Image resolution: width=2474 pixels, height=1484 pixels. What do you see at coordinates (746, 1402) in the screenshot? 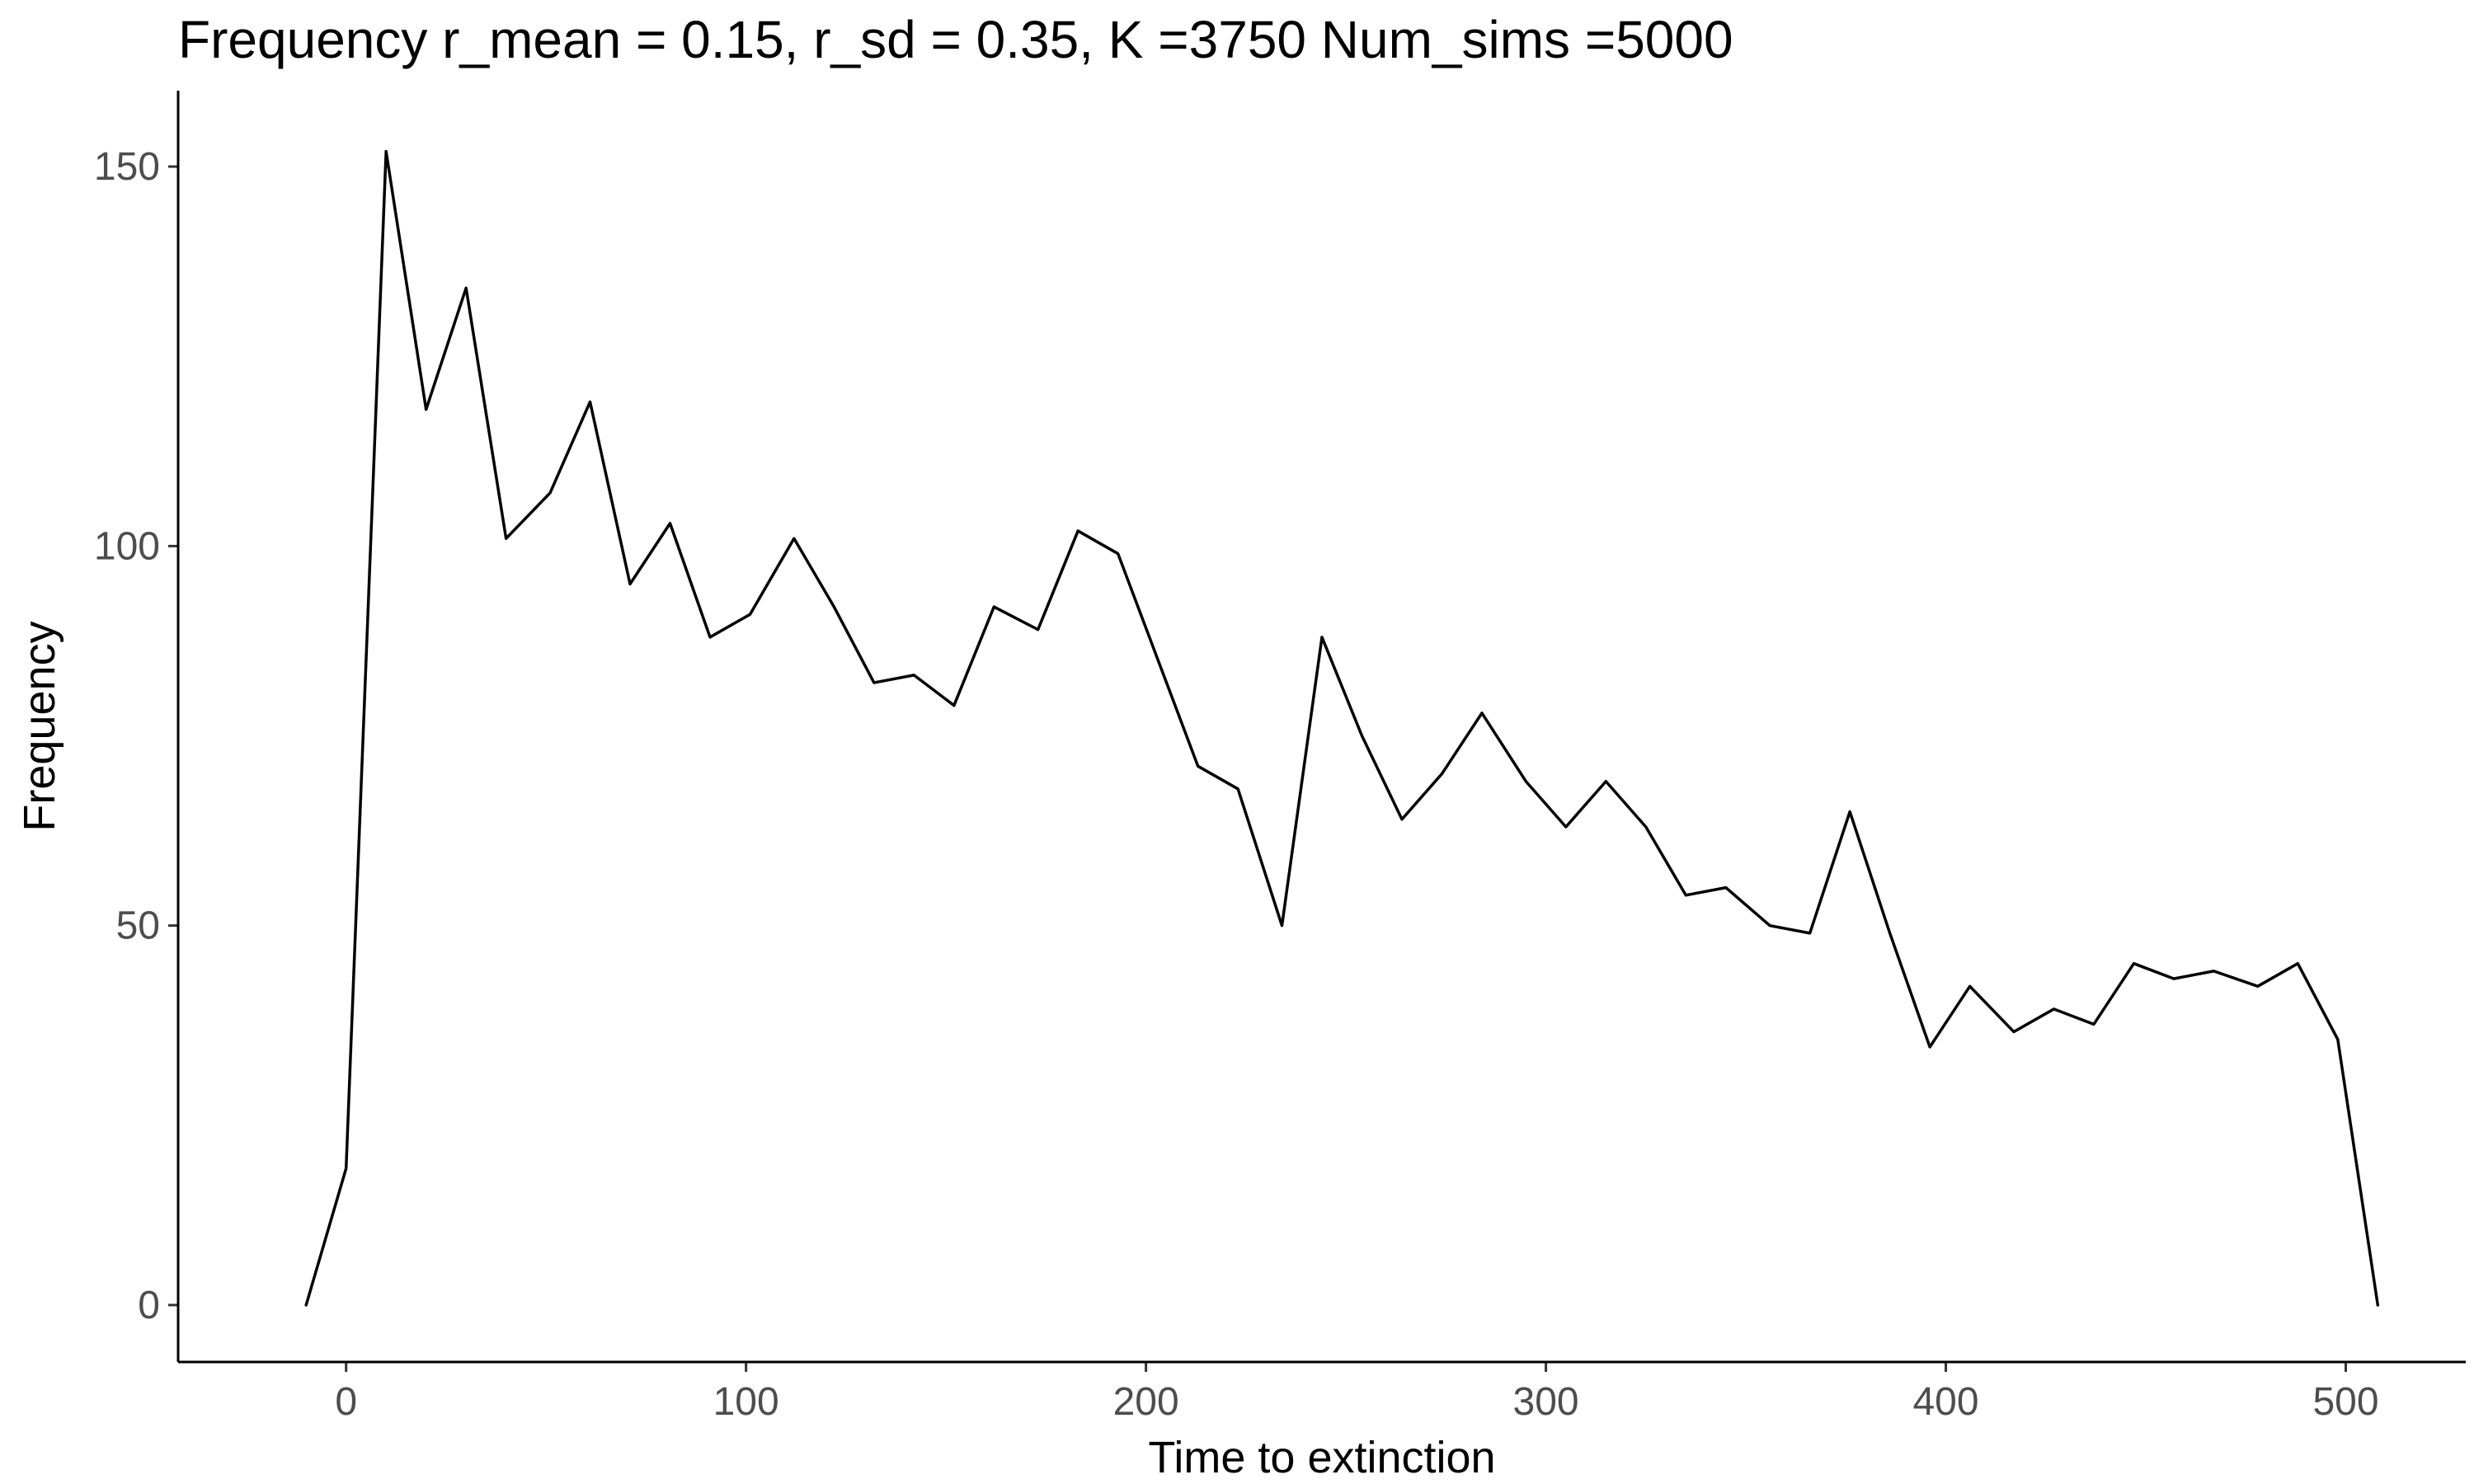
I see `x-tick-label: 100` at bounding box center [746, 1402].